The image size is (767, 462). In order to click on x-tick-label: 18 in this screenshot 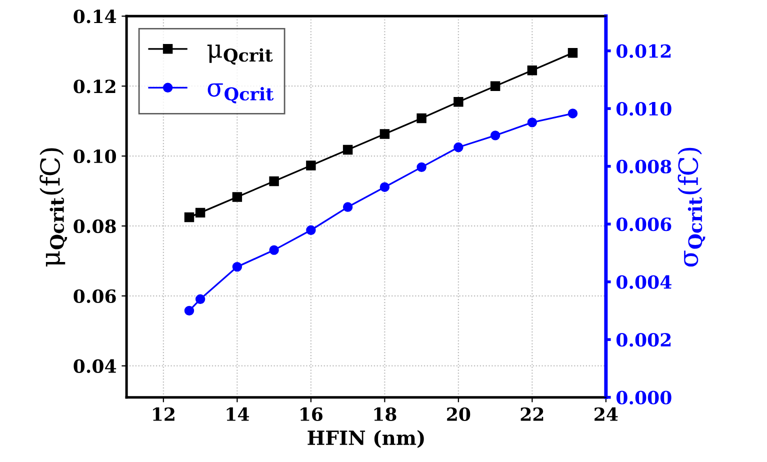, I will do `click(385, 414)`.